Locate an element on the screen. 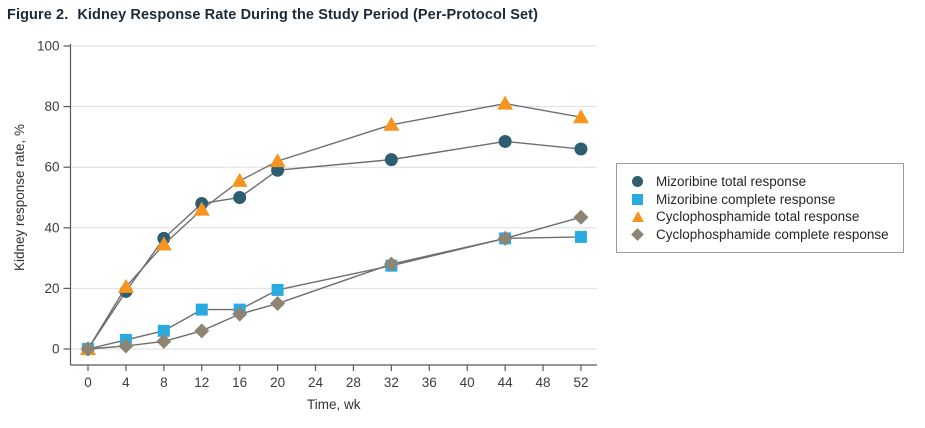 Image resolution: width=925 pixels, height=428 pixels. x-tick-label: 32 is located at coordinates (391, 382).